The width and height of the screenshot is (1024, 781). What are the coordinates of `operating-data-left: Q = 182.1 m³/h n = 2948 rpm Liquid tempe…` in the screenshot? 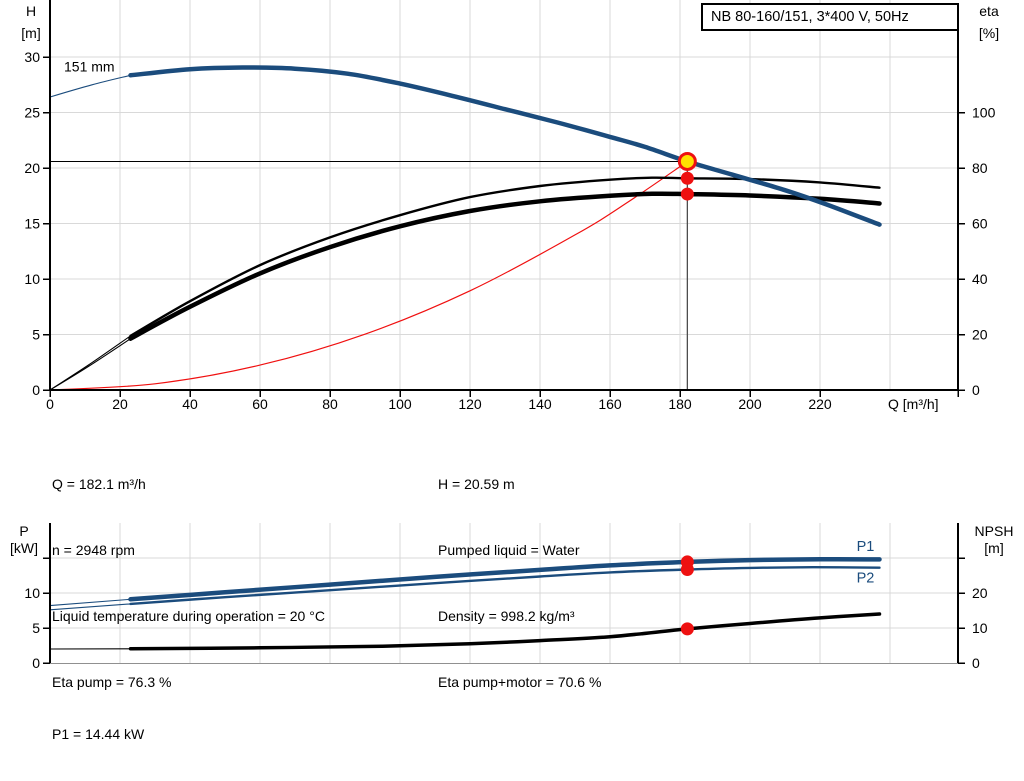 It's located at (188, 583).